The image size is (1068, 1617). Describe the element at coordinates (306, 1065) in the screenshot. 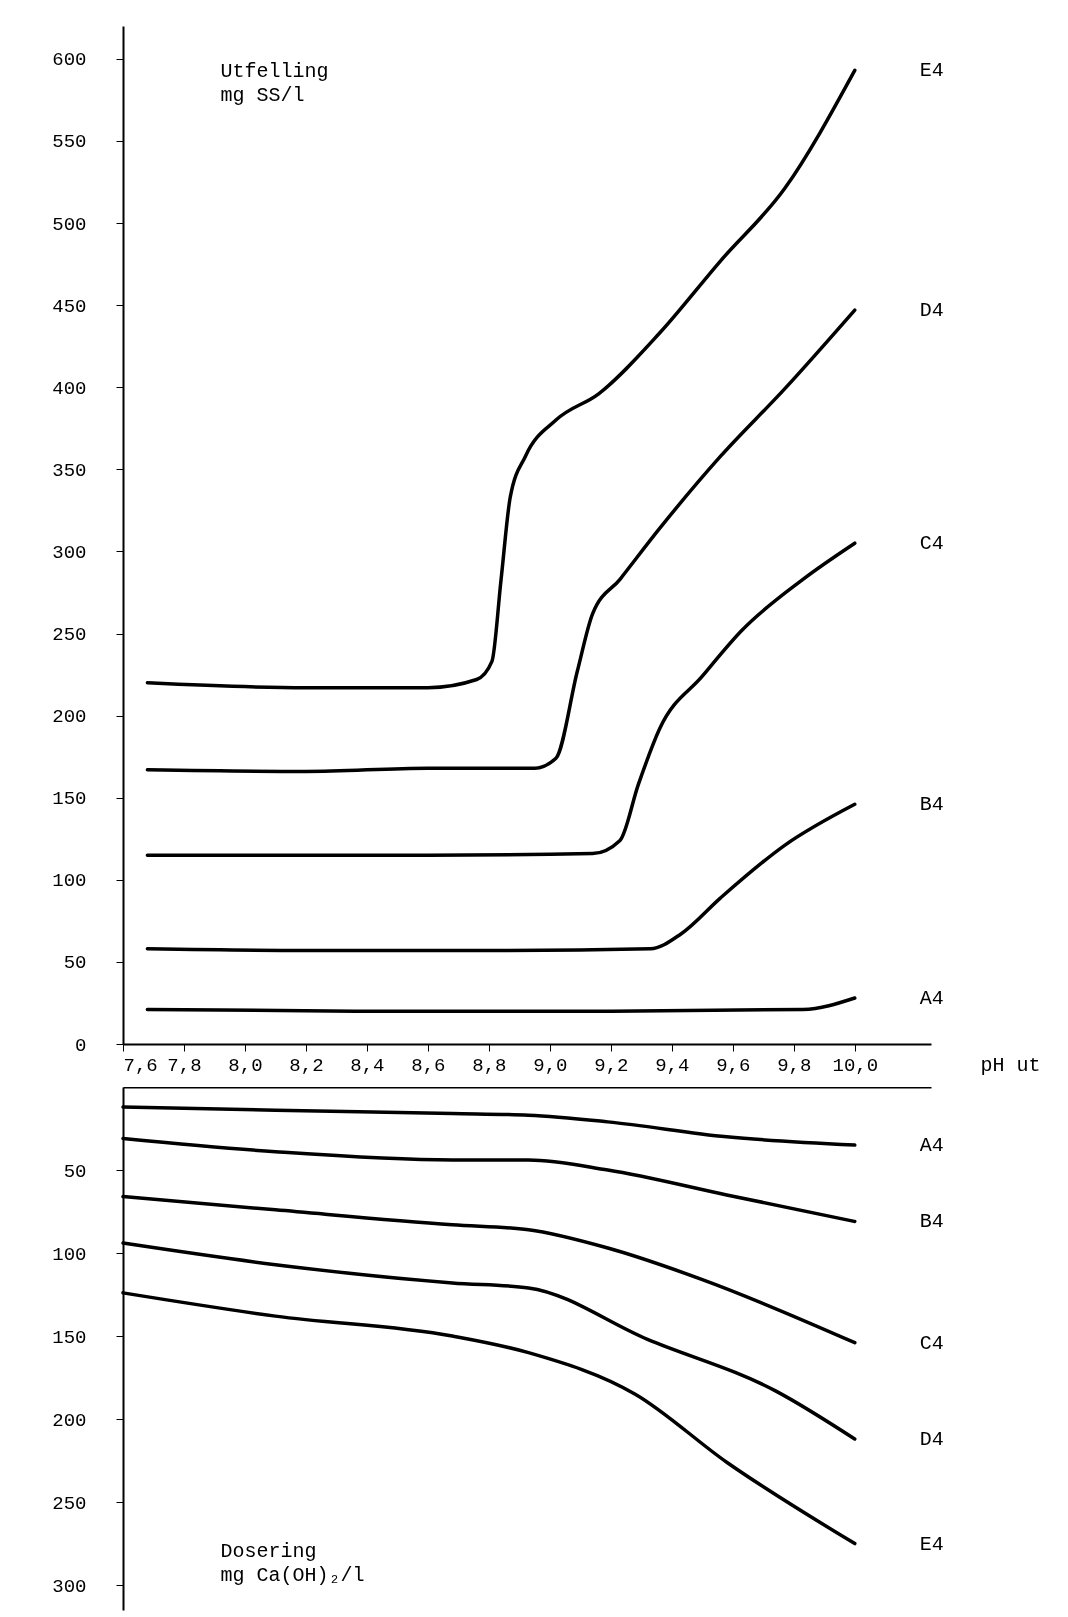

I see `x-tick-label: 8,2` at that location.